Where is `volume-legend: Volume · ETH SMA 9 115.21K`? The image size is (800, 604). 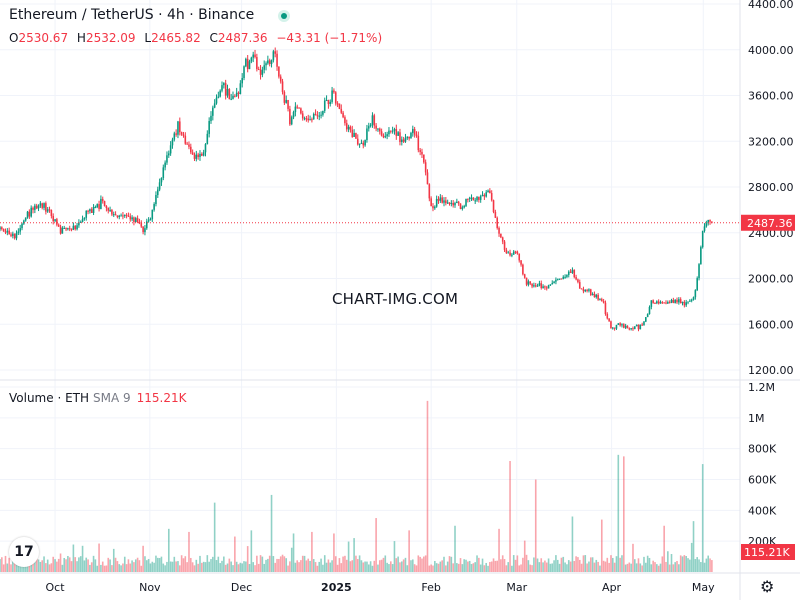
volume-legend: Volume · ETH SMA 9 115.21K is located at coordinates (98, 398).